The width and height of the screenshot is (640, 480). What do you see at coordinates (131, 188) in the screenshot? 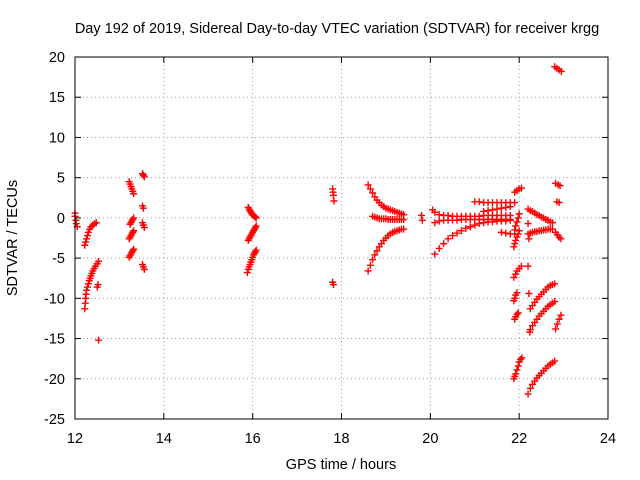
I see `series-sat-d` at bounding box center [131, 188].